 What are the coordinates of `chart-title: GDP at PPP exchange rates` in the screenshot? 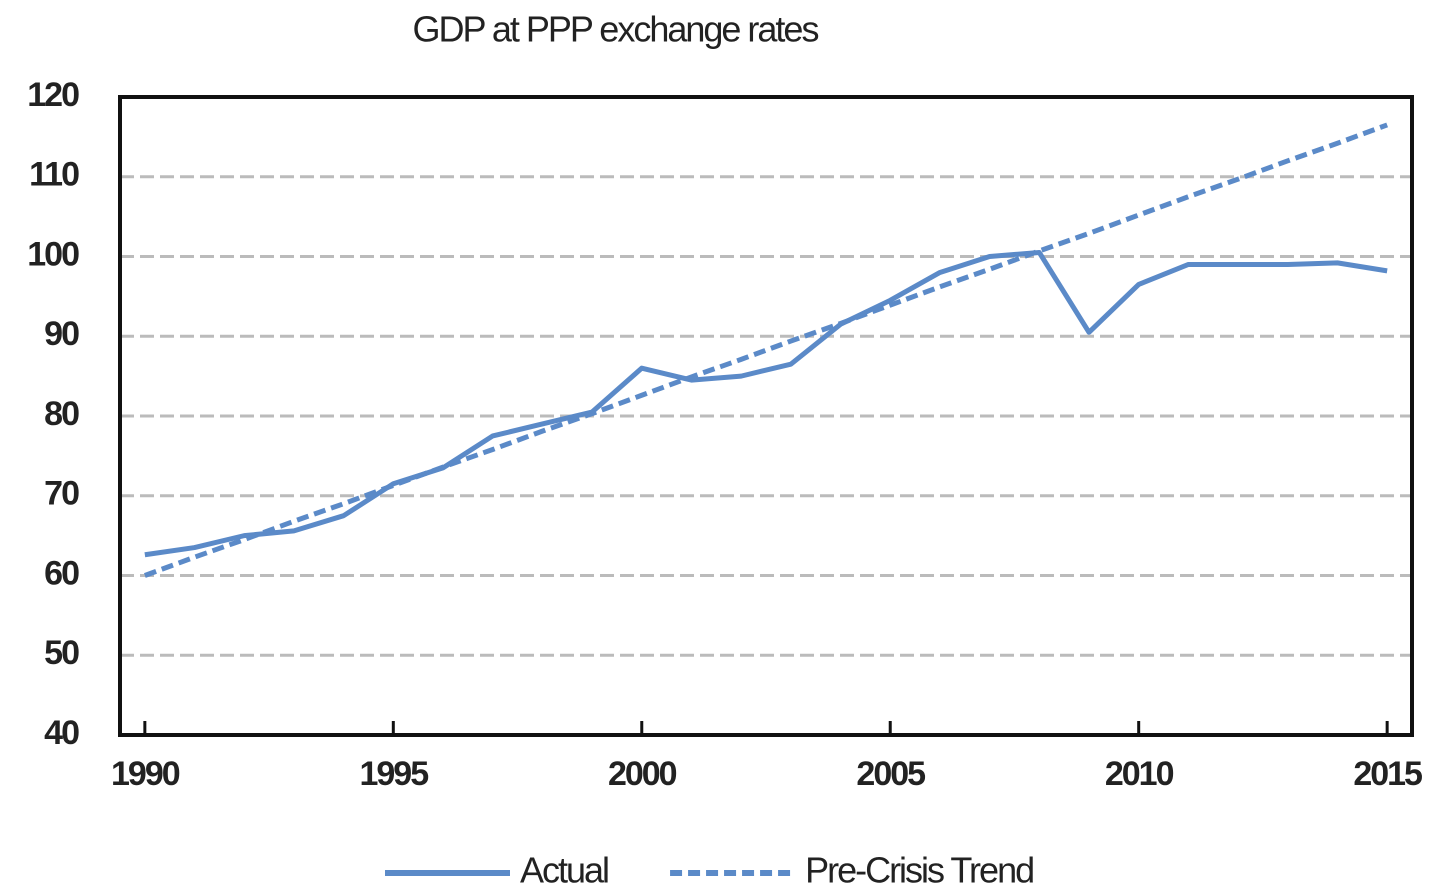 It's located at (616, 29).